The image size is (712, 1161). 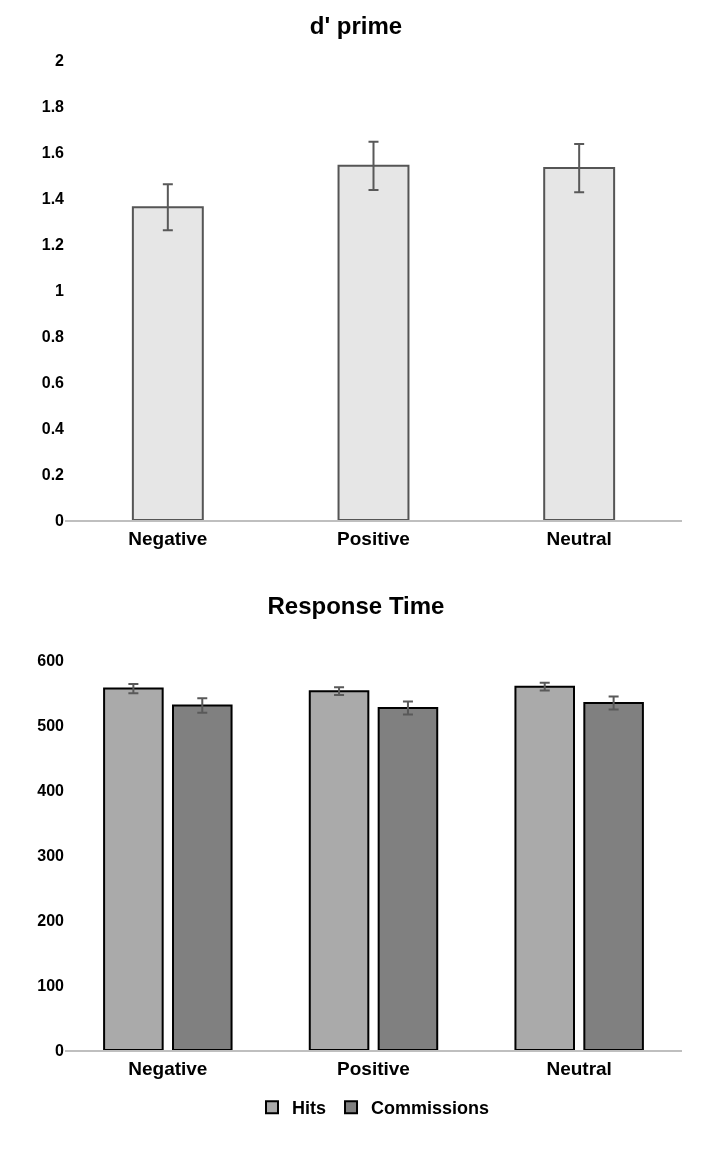 What do you see at coordinates (60, 290) in the screenshot?
I see `y-tick-label: 1` at bounding box center [60, 290].